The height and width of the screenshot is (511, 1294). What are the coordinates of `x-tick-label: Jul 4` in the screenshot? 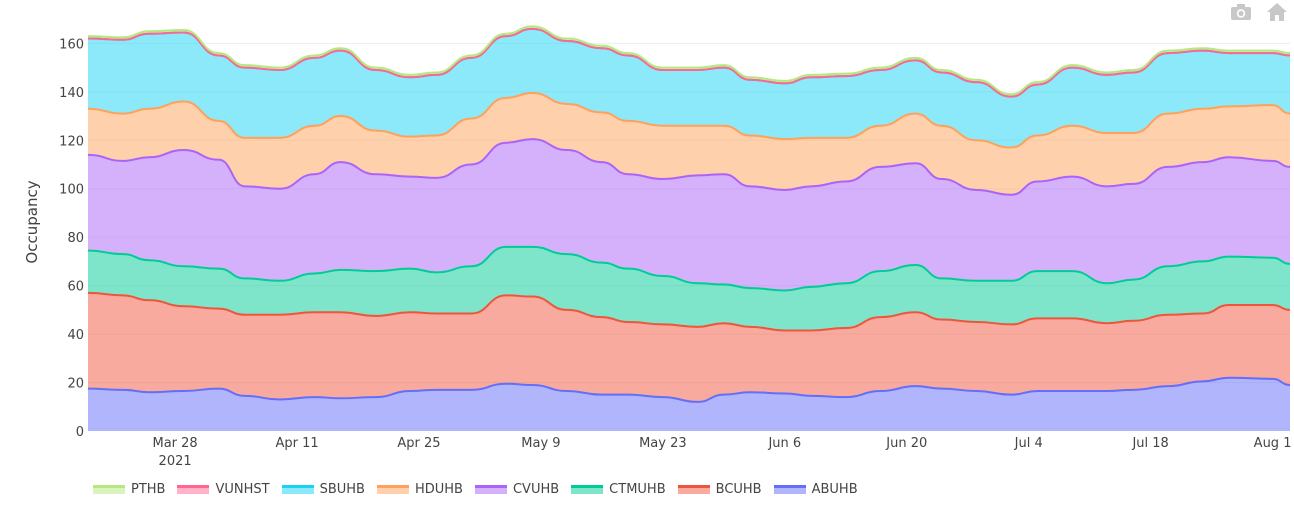 It's located at (1028, 443).